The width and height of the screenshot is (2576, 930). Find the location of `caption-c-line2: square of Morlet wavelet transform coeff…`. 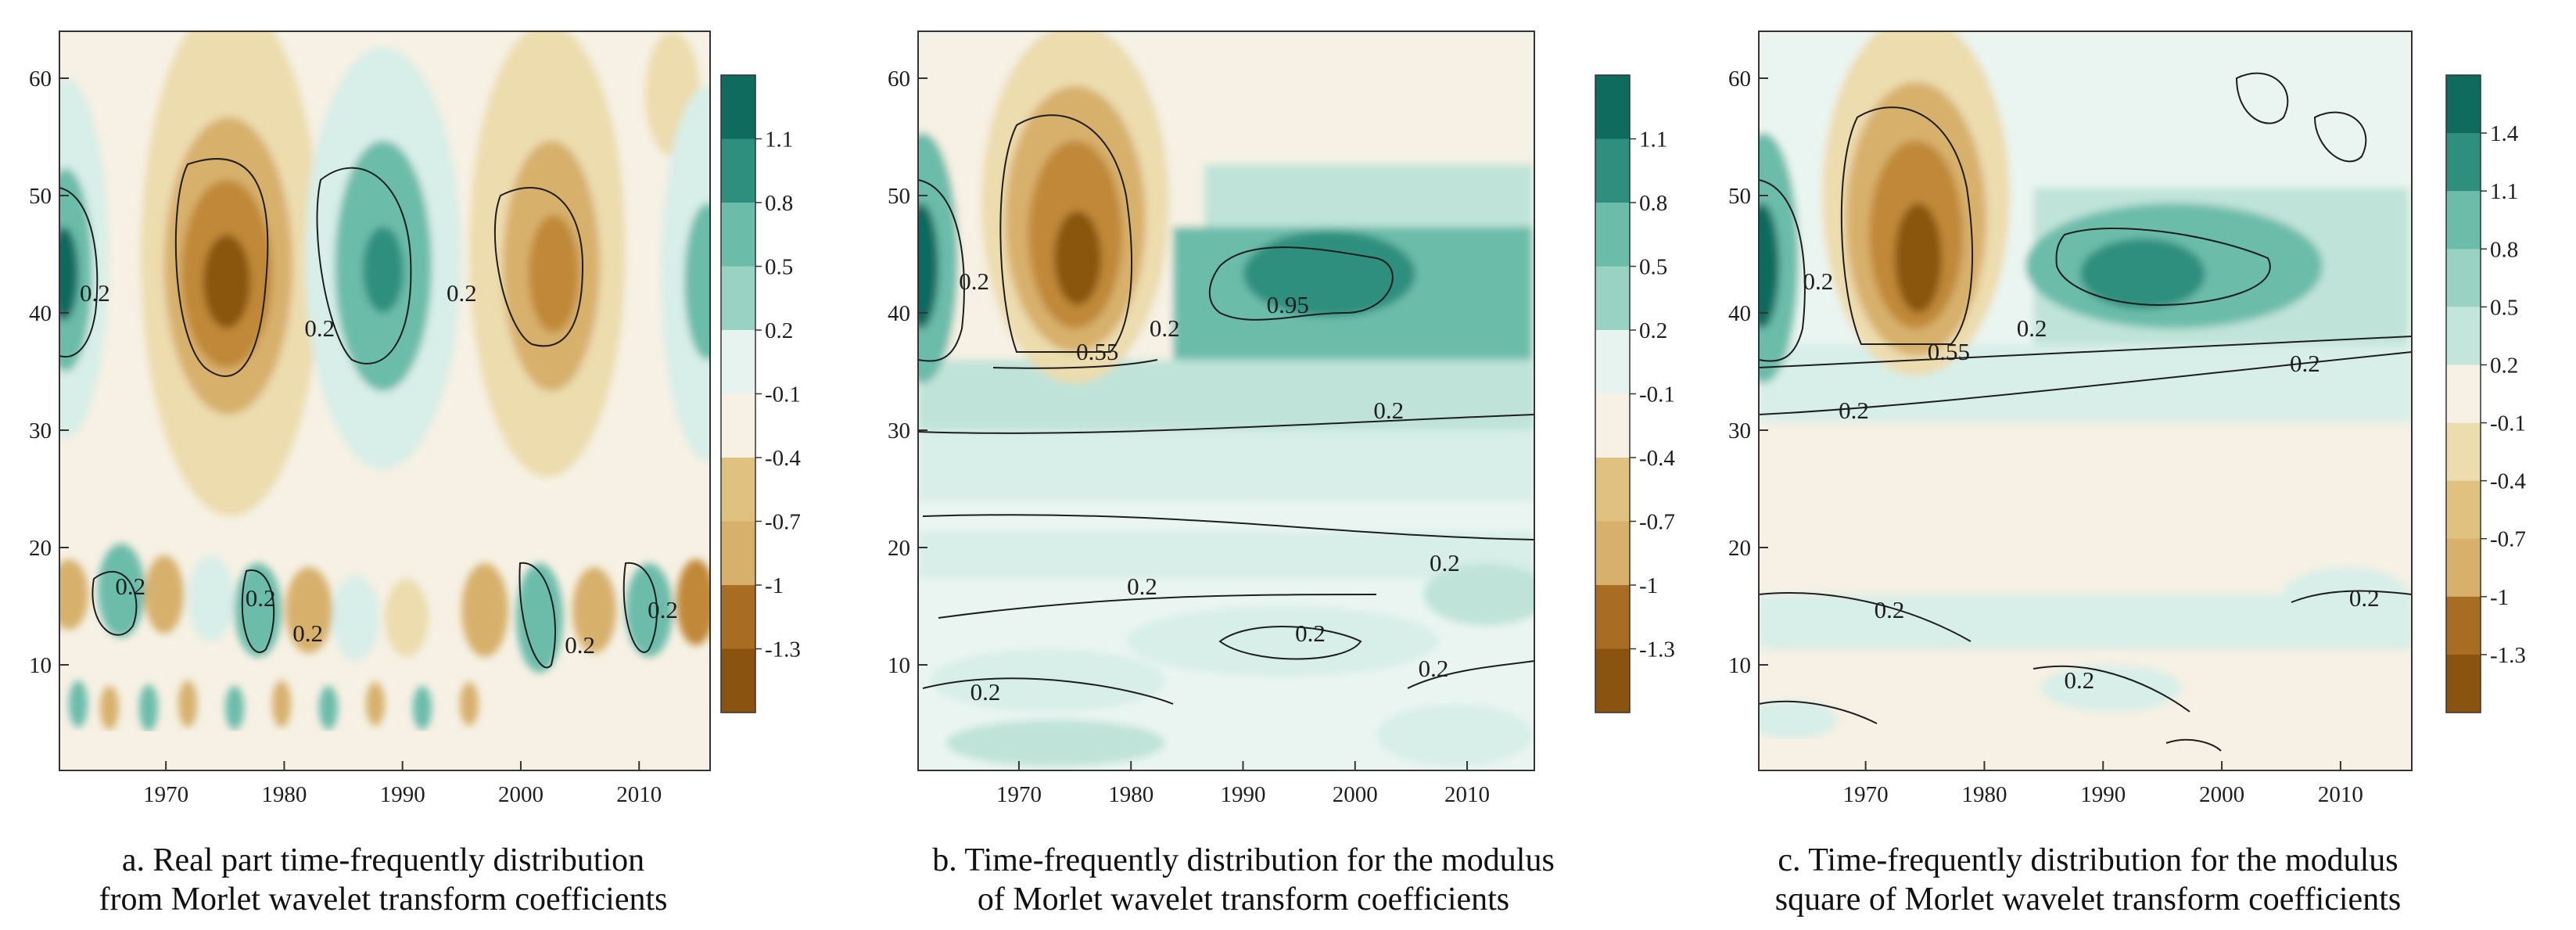

caption-c-line2: square of Morlet wavelet transform coeff… is located at coordinates (2088, 899).